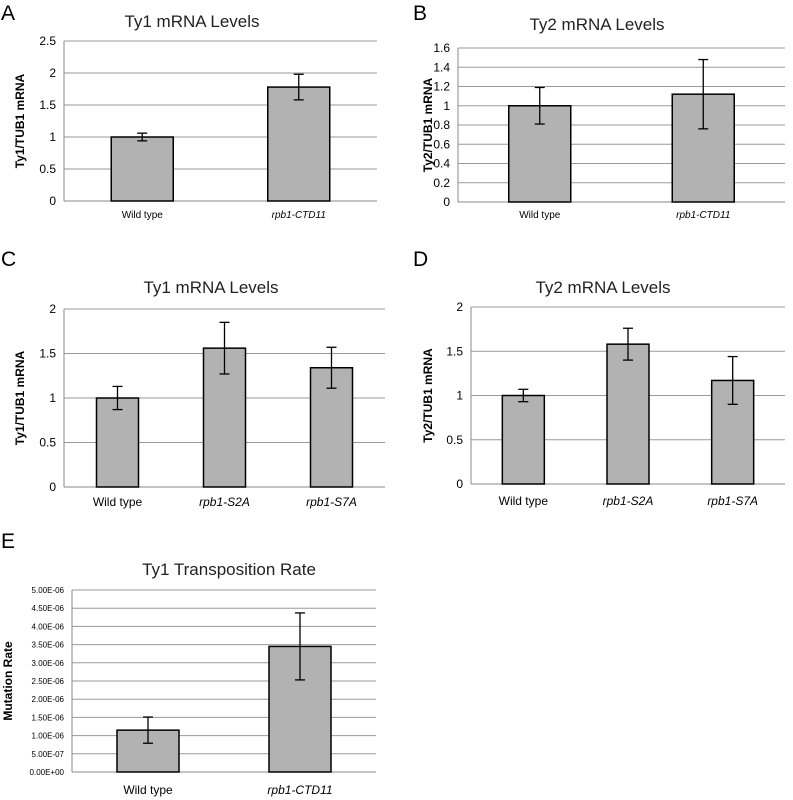 This screenshot has width=793, height=800. What do you see at coordinates (420, 13) in the screenshot?
I see `panel-letter: B` at bounding box center [420, 13].